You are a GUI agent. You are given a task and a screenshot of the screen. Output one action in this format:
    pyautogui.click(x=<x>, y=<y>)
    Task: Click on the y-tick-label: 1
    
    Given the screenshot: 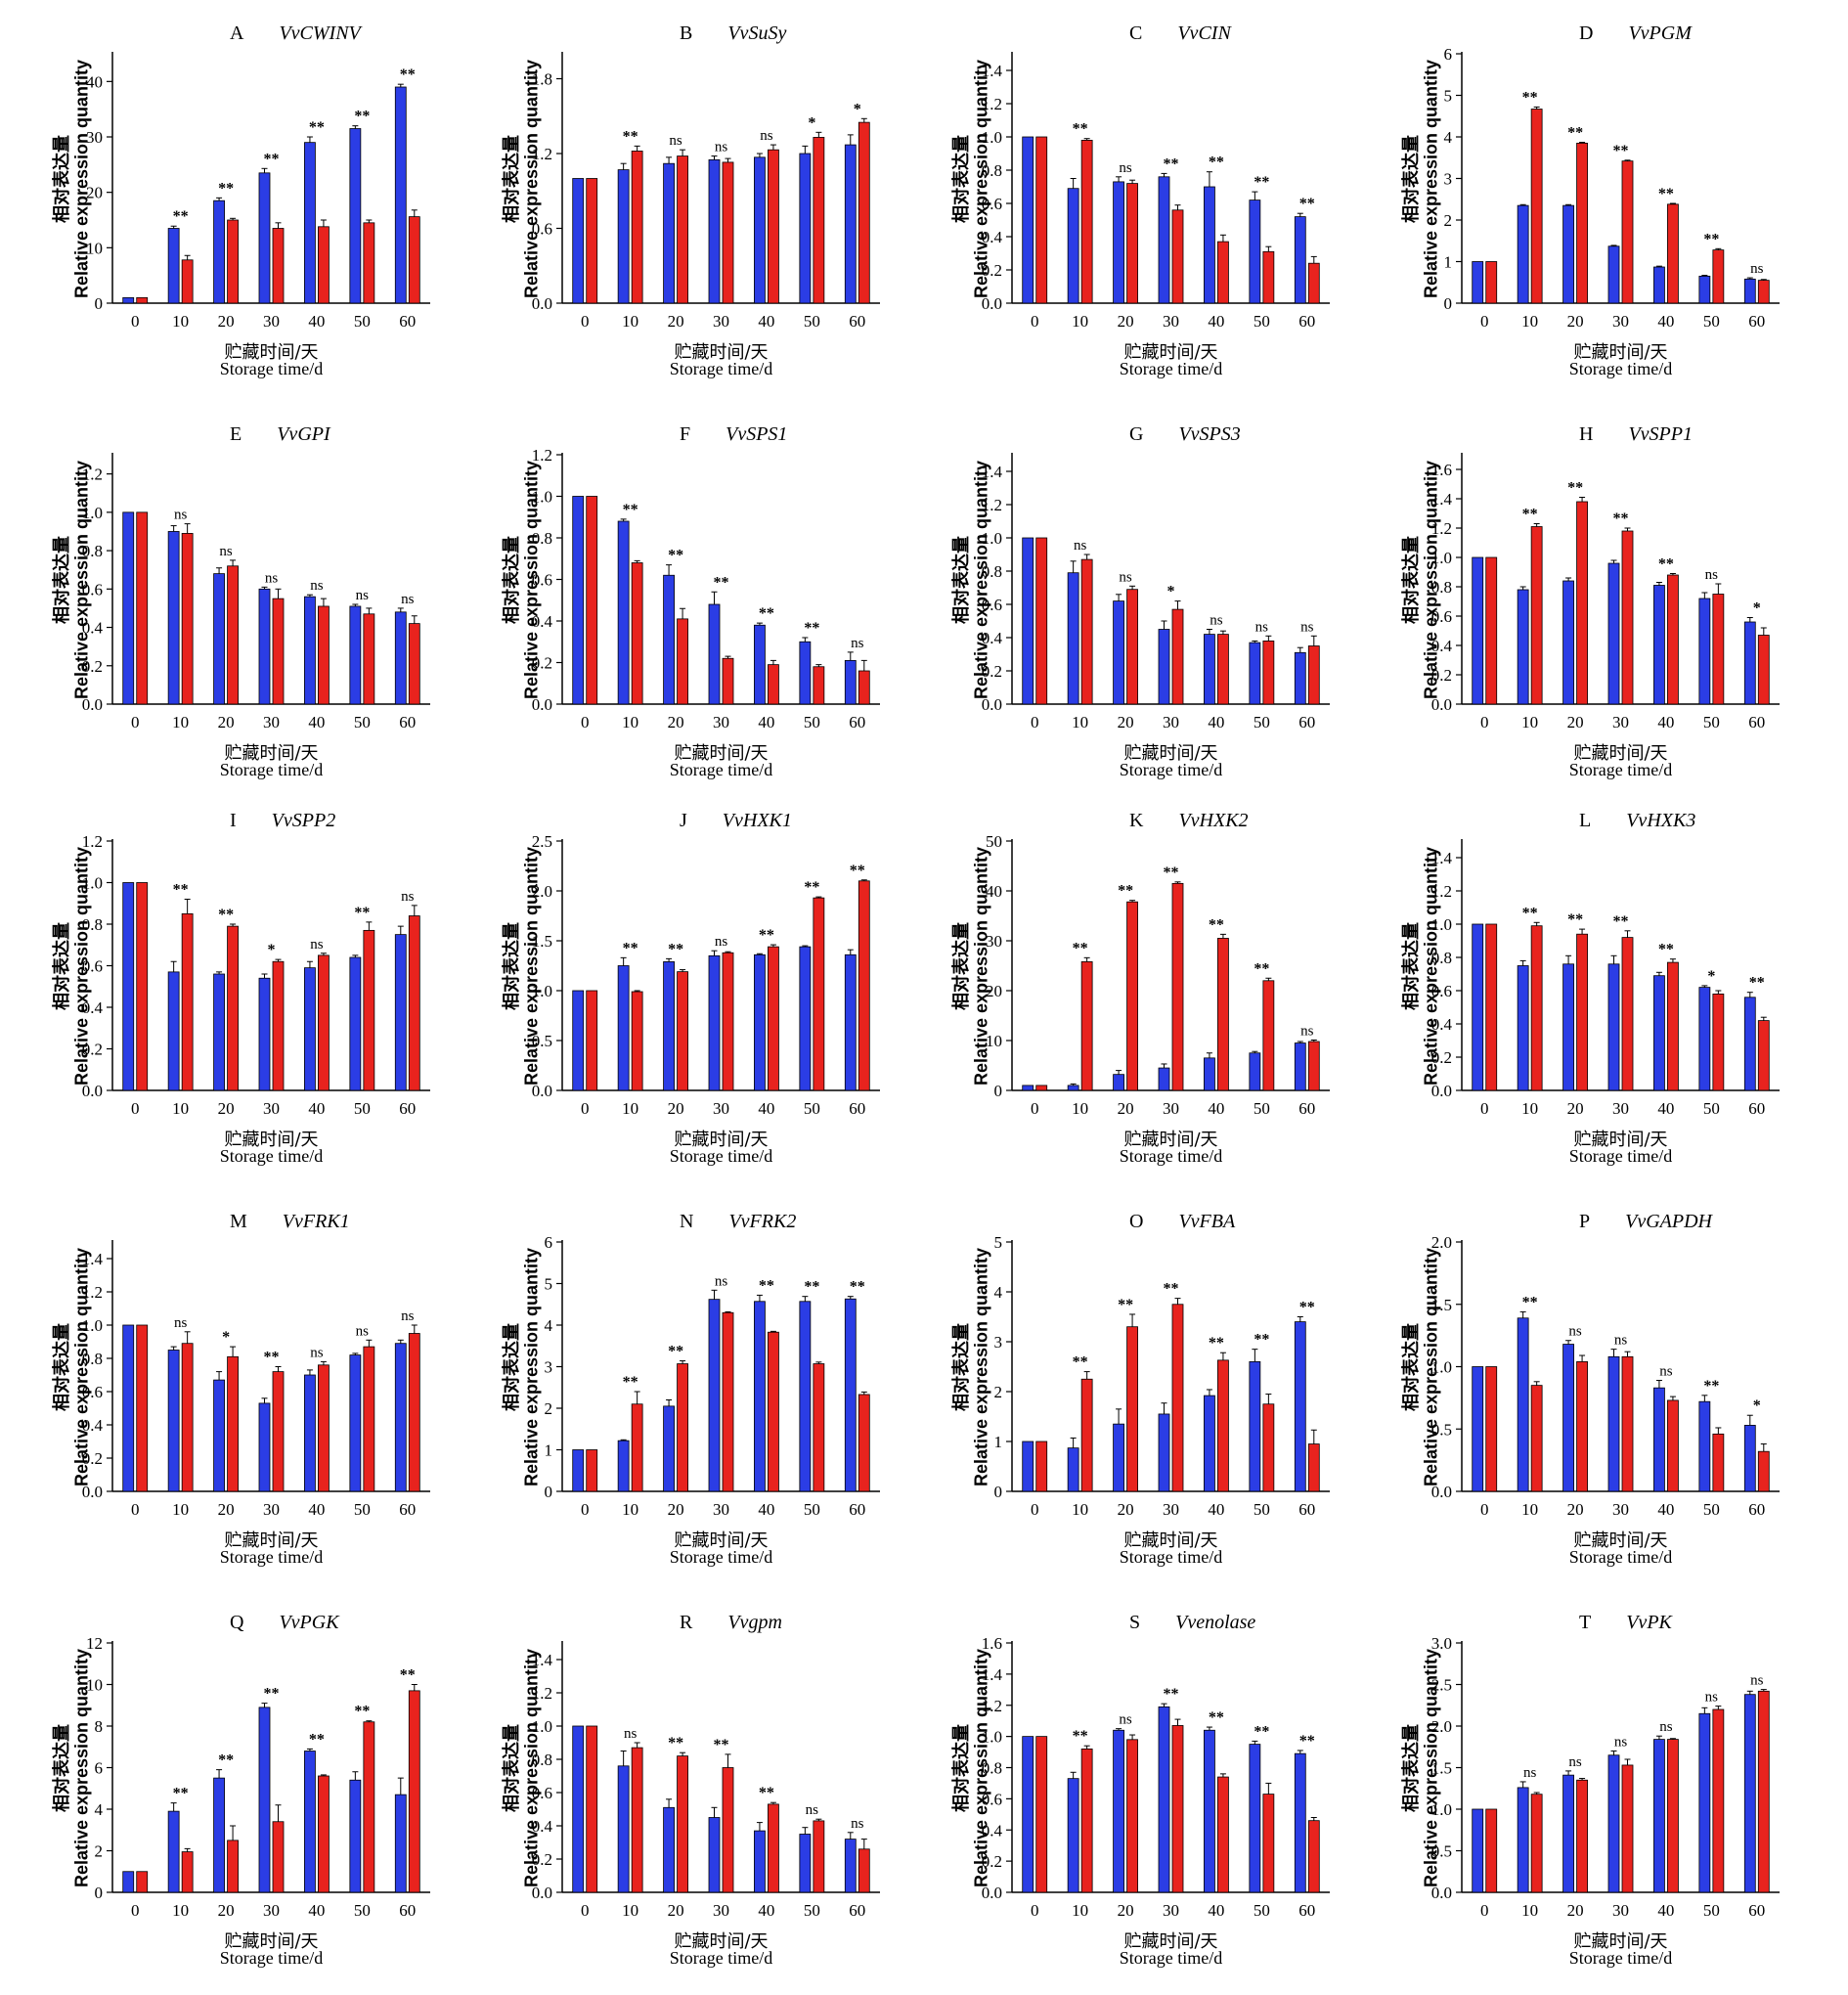 What is the action you would take?
    pyautogui.click(x=549, y=1450)
    